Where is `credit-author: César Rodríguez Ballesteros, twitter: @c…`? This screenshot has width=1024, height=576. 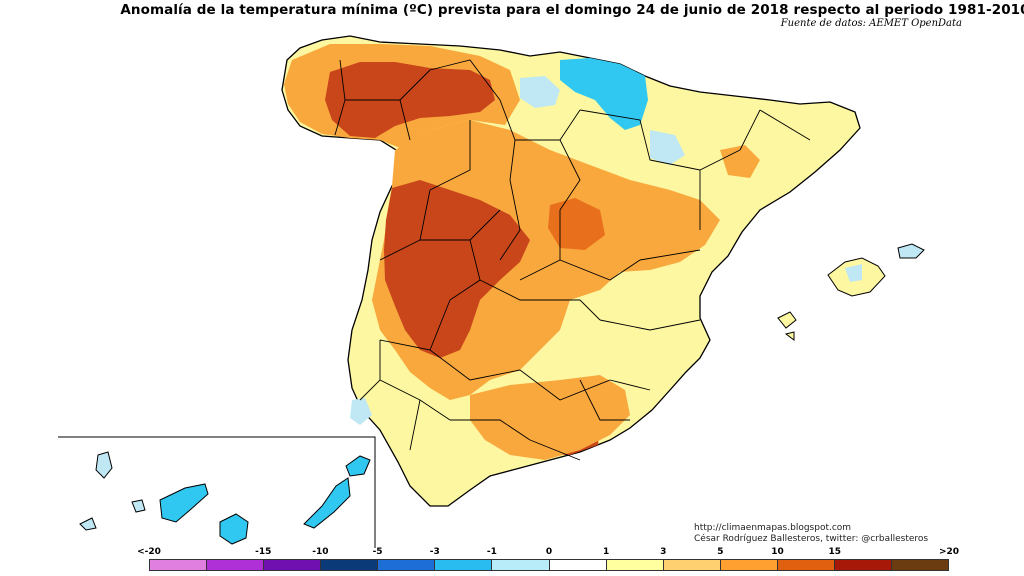 credit-author: César Rodríguez Ballesteros, twitter: @c… is located at coordinates (811, 539).